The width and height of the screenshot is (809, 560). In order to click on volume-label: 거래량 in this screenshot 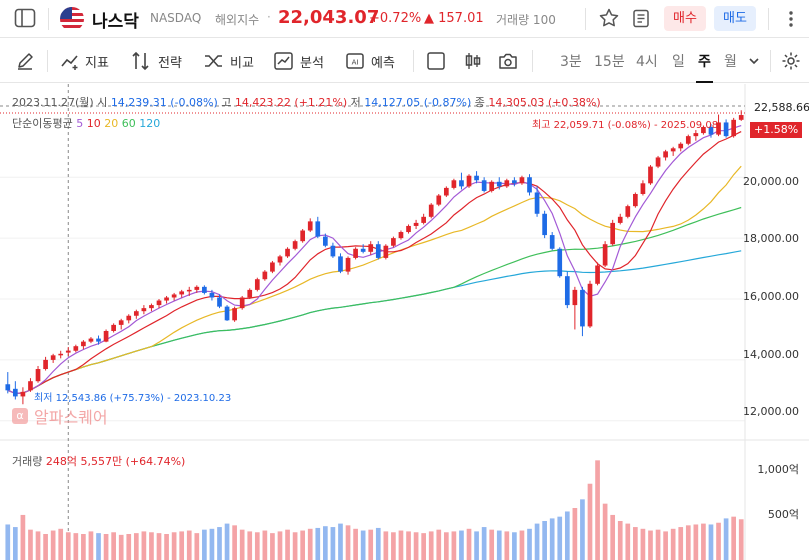, I will do `click(27, 461)`.